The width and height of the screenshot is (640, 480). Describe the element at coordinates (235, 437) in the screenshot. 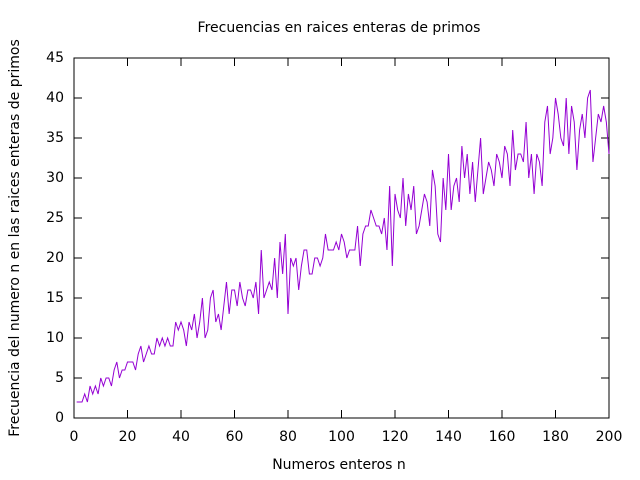

I see `x-tick-label: 60` at that location.